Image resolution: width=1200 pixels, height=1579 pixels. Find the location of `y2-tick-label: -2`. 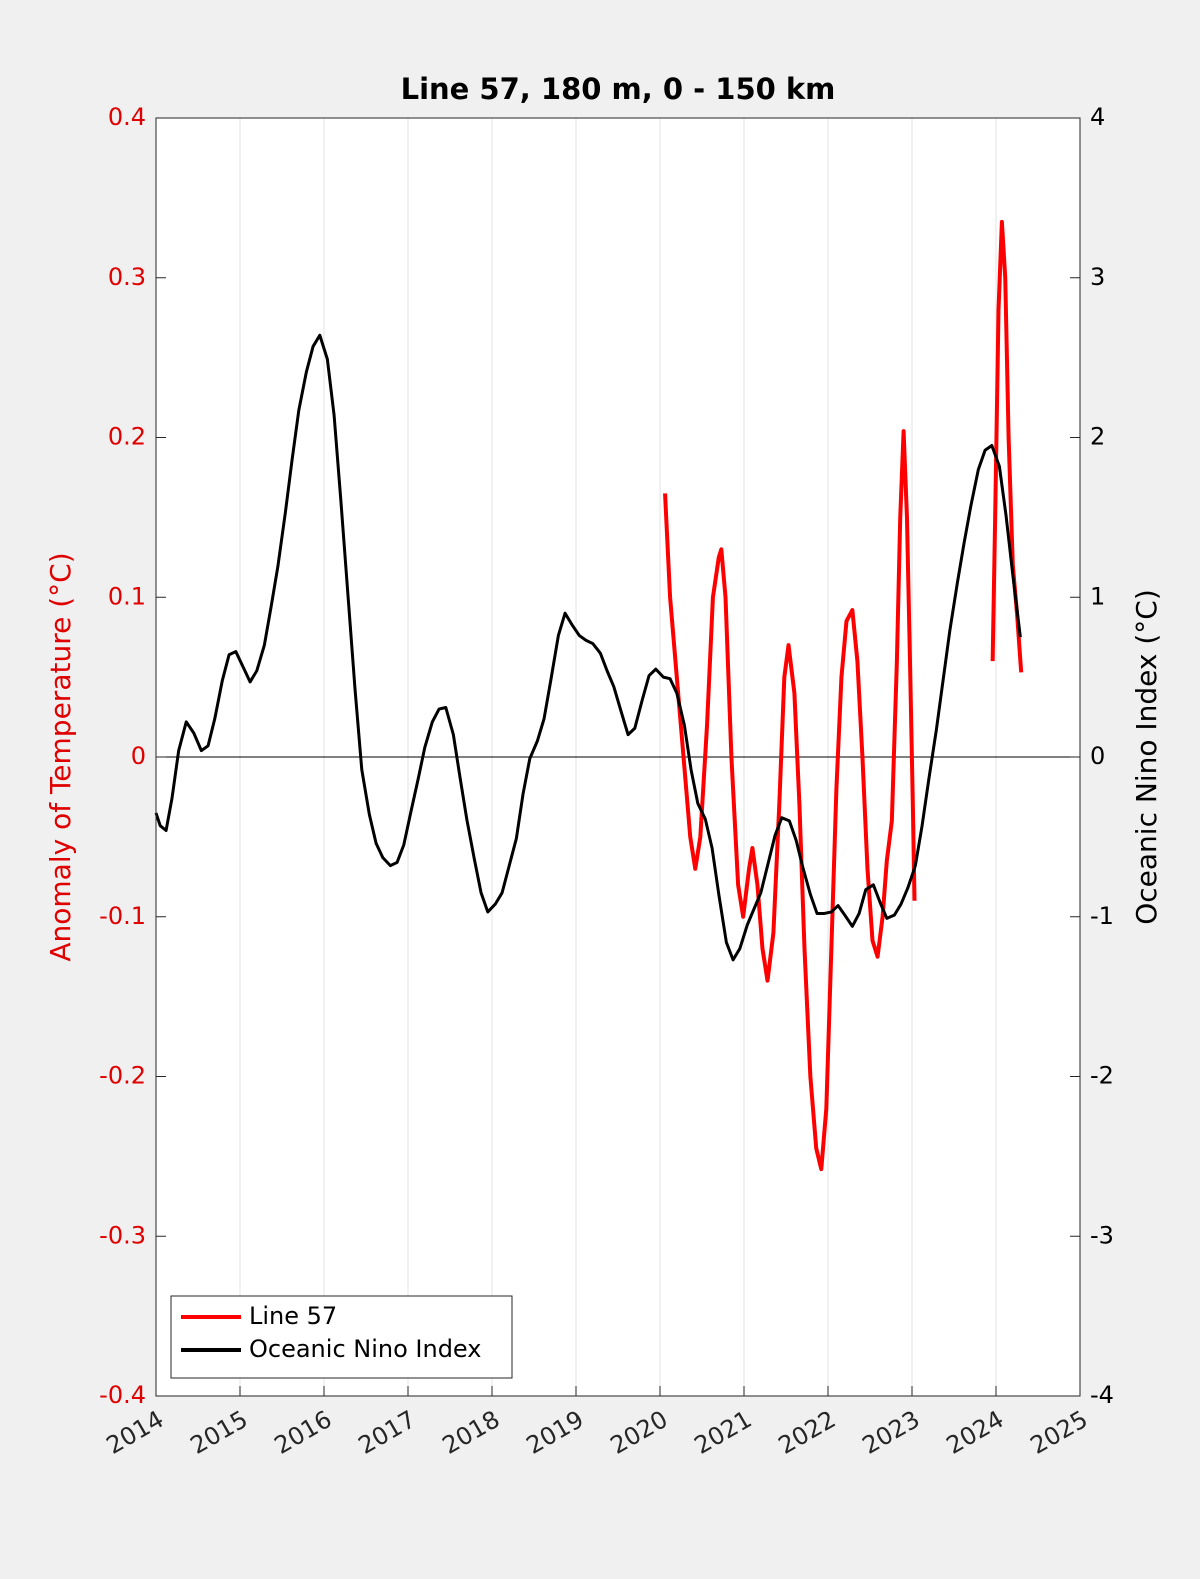

y2-tick-label: -2 is located at coordinates (1102, 1076).